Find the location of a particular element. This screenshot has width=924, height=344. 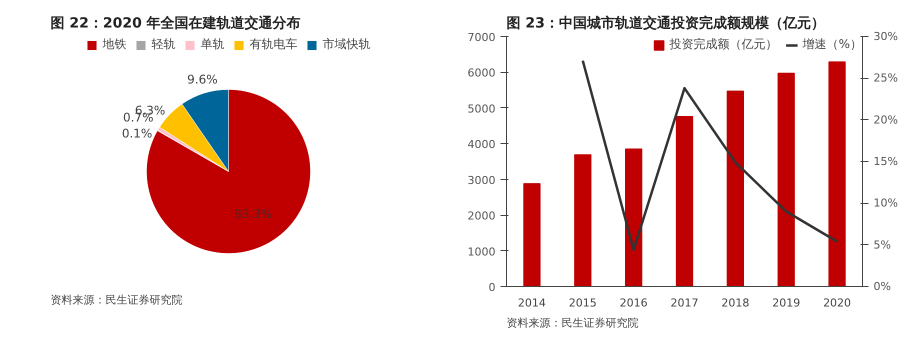

x-tick-label: 2017 is located at coordinates (684, 303).